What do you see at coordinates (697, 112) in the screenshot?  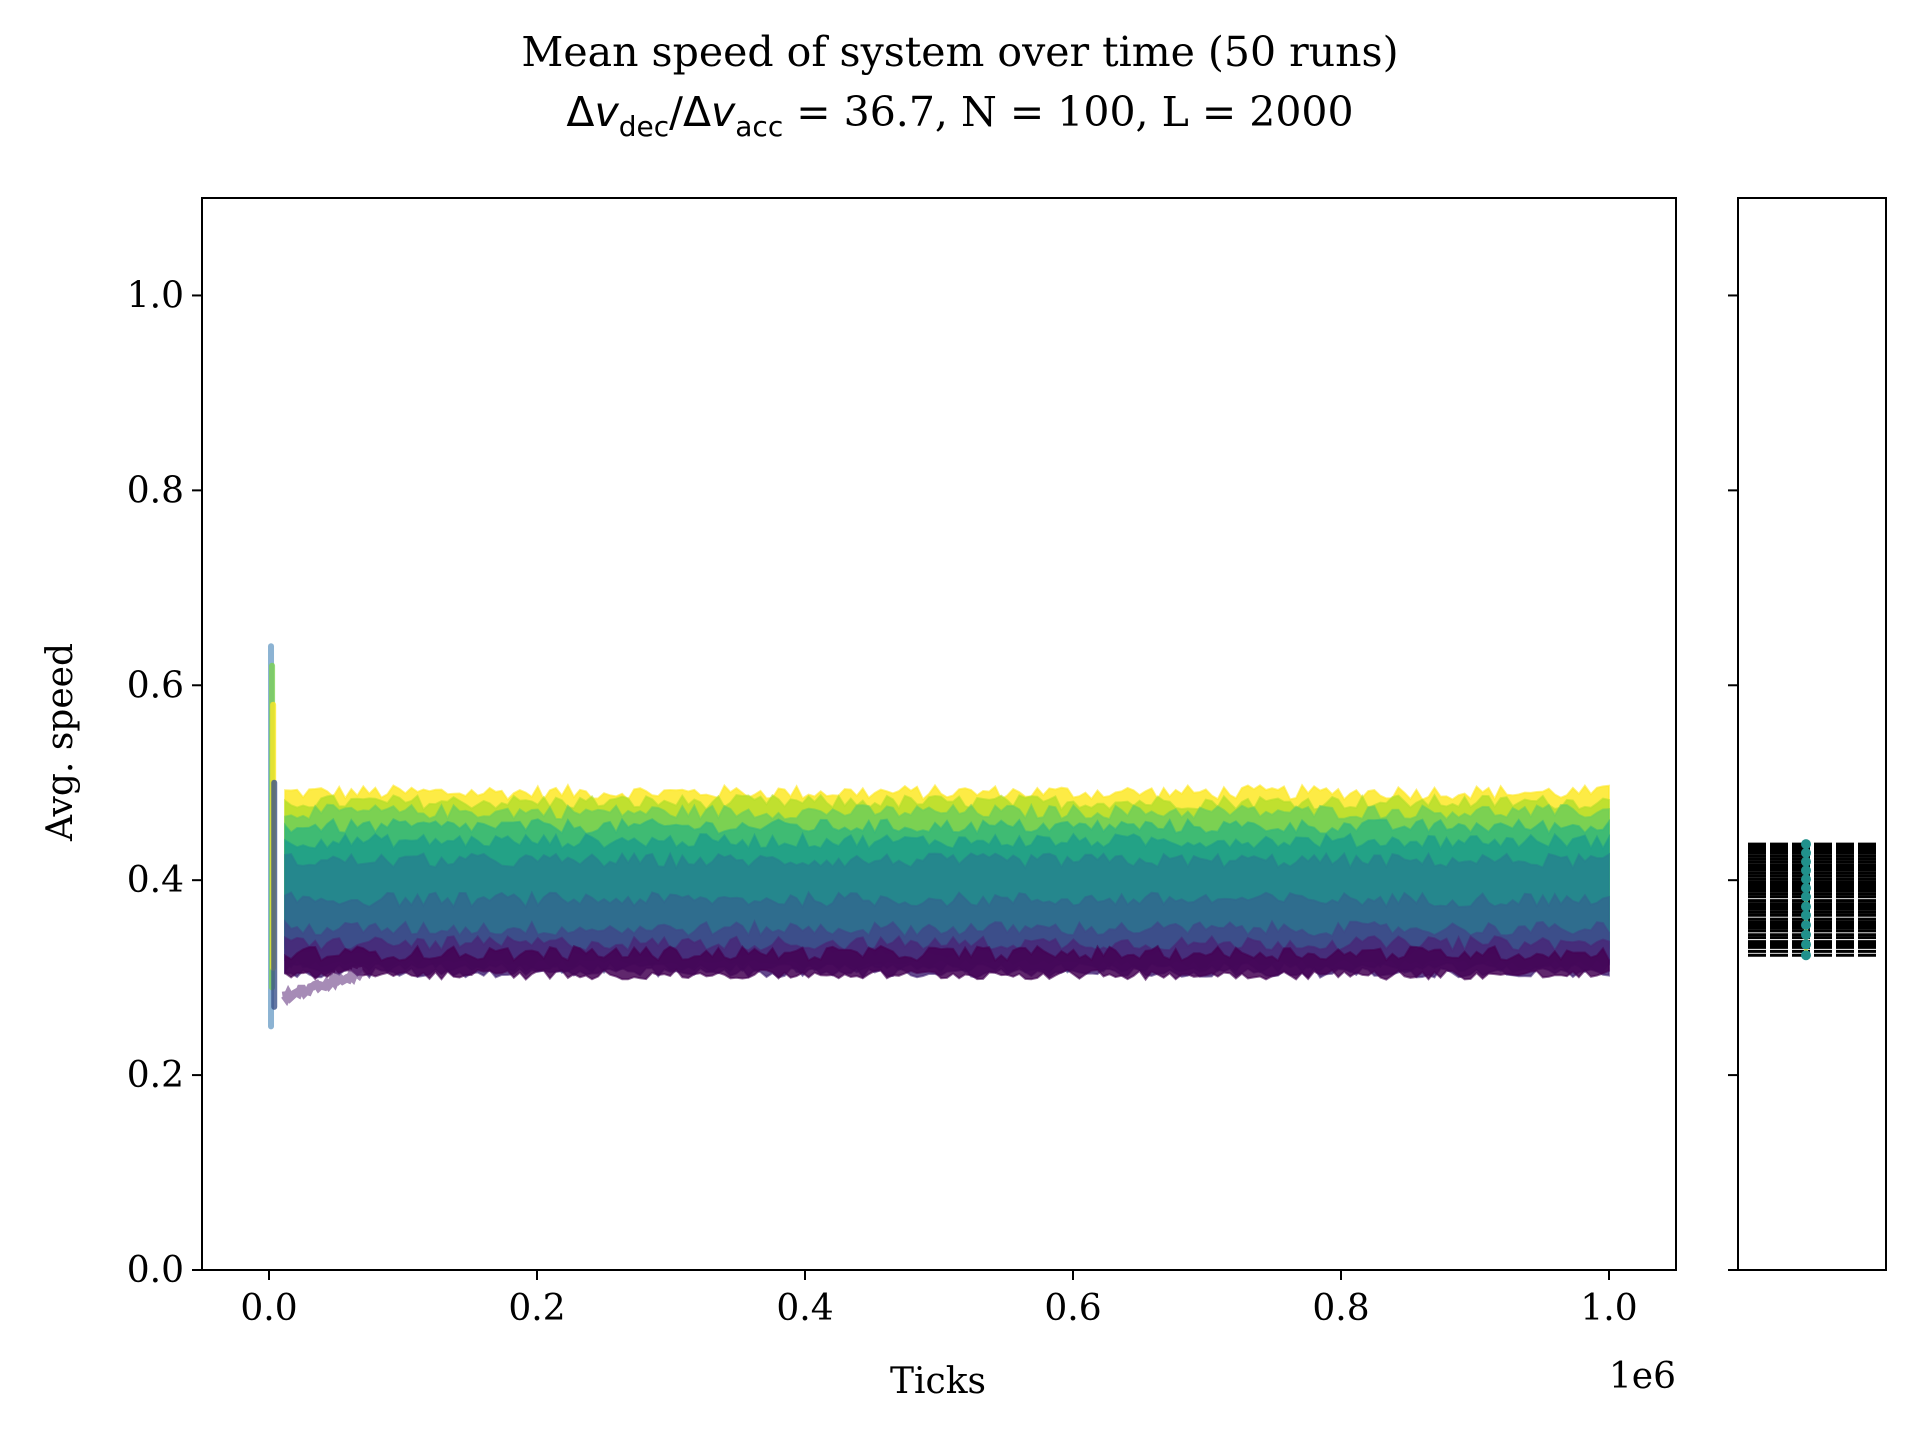 I see `subtitle-delta-2: Δ` at bounding box center [697, 112].